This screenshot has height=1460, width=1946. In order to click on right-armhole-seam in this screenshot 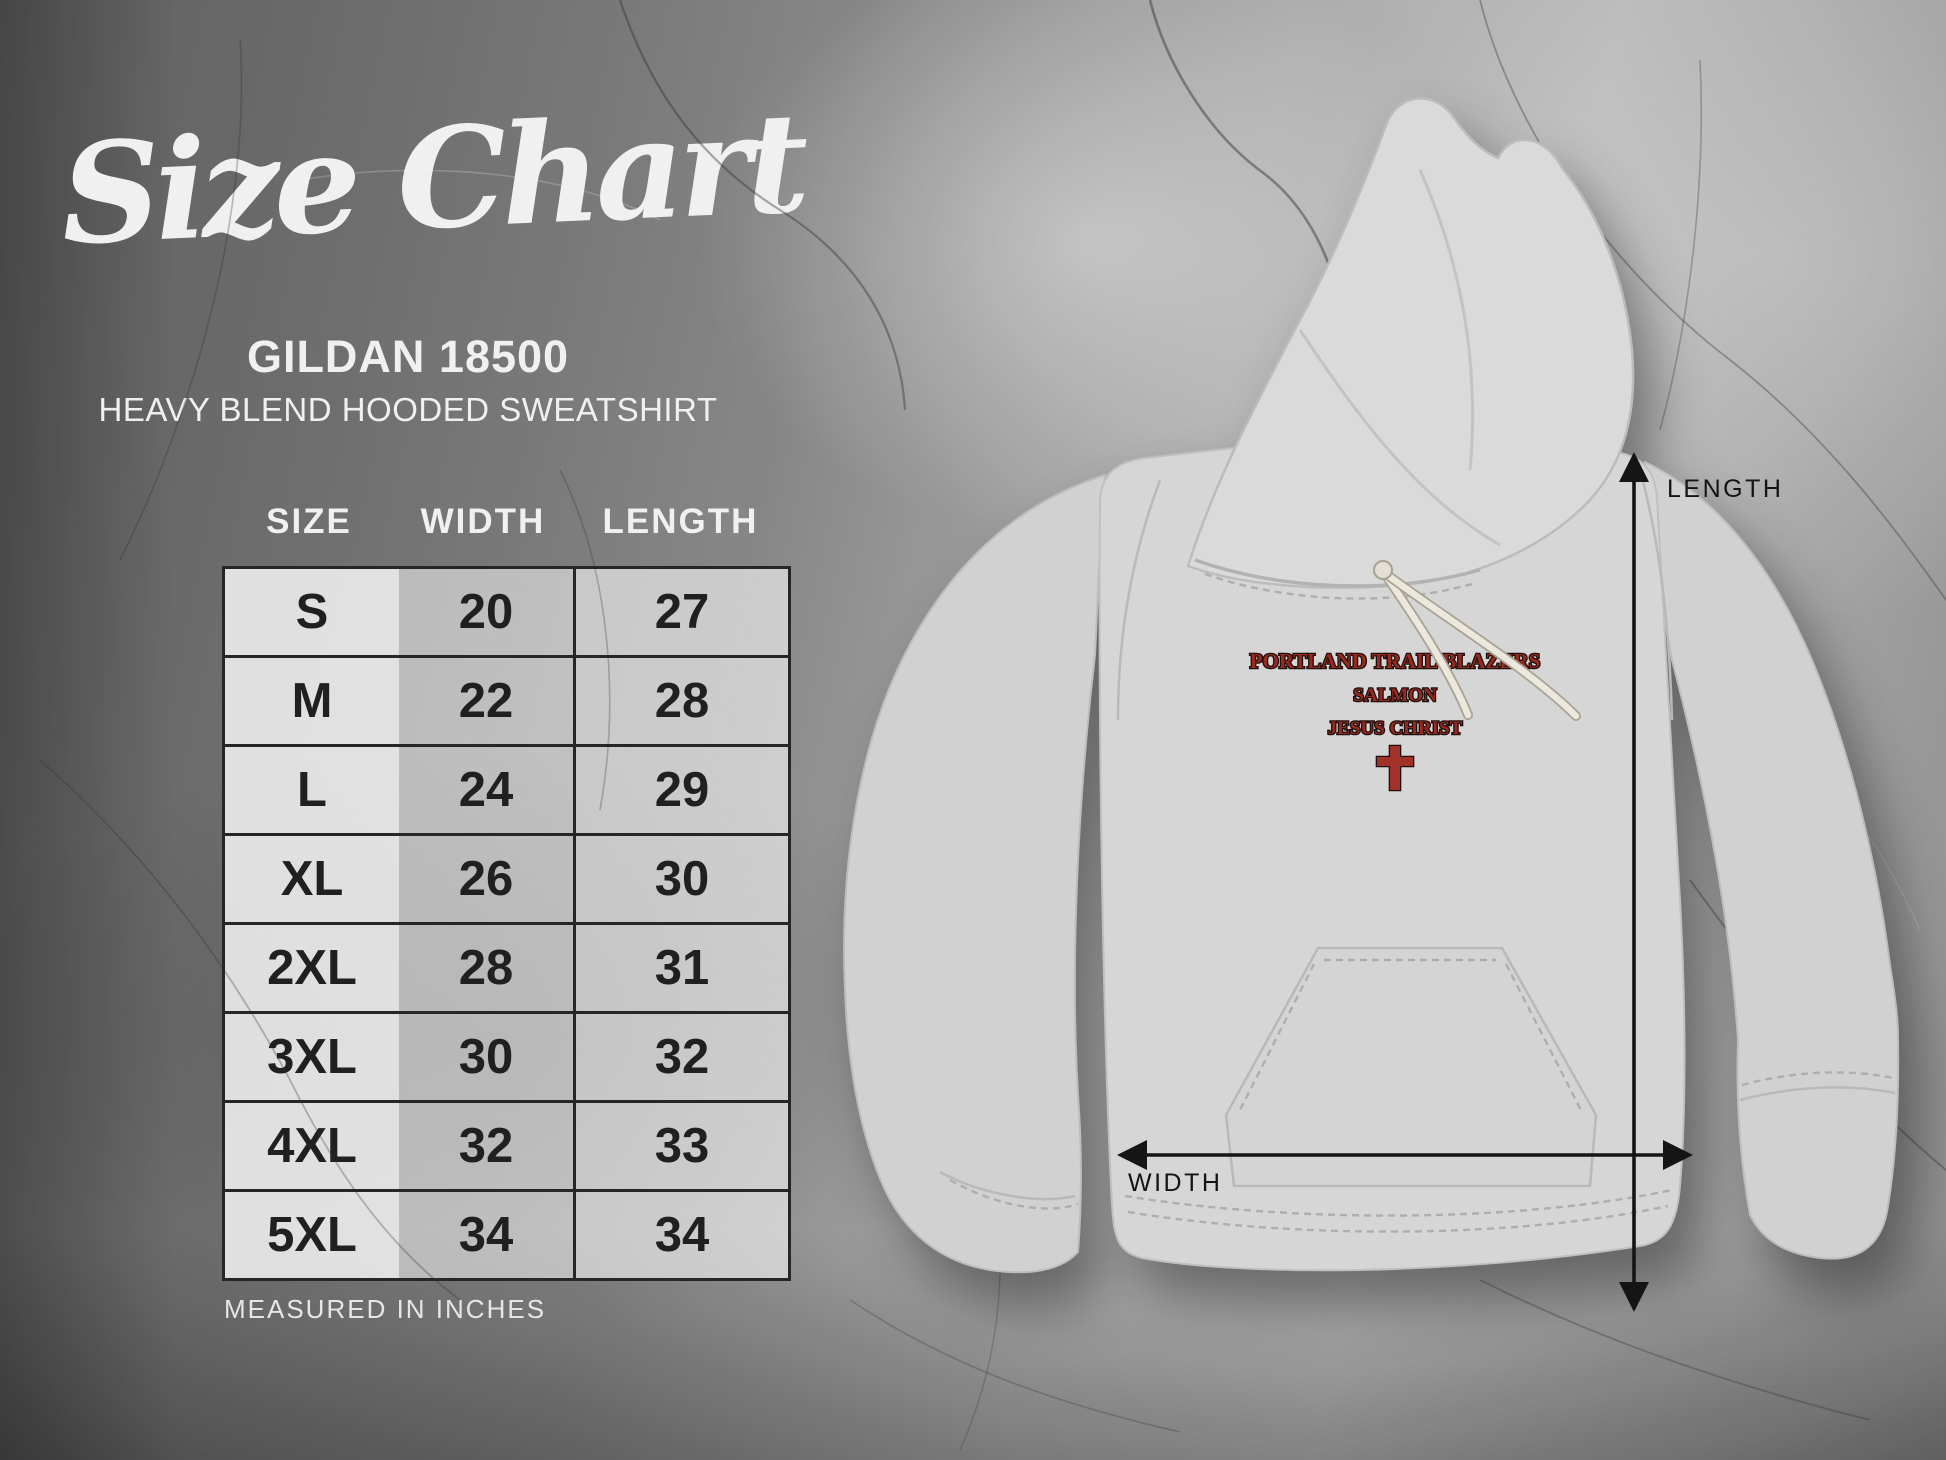, I will do `click(1656, 595)`.